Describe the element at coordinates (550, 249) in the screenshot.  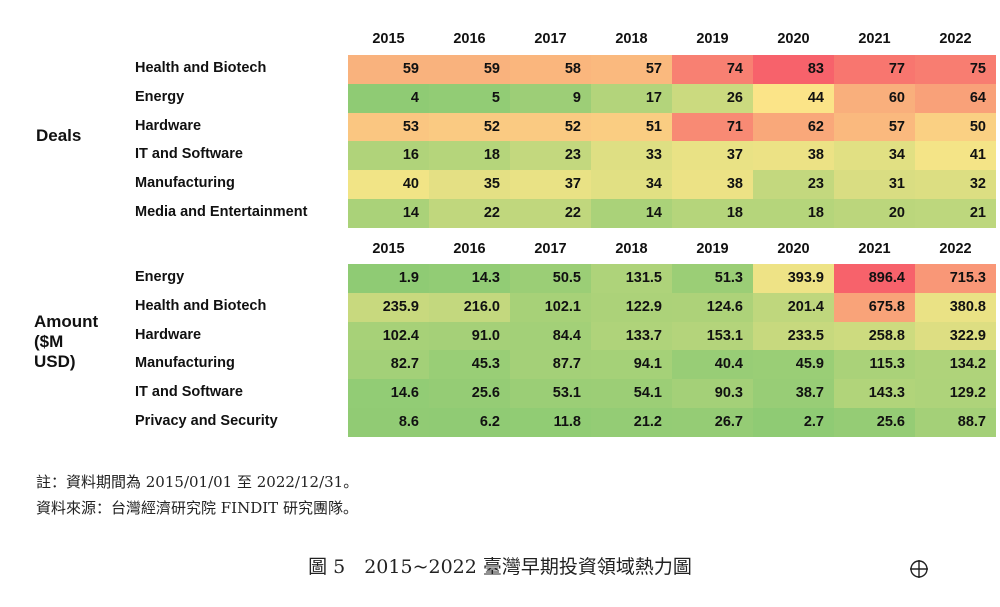
I see `amount-year-header: 2017` at that location.